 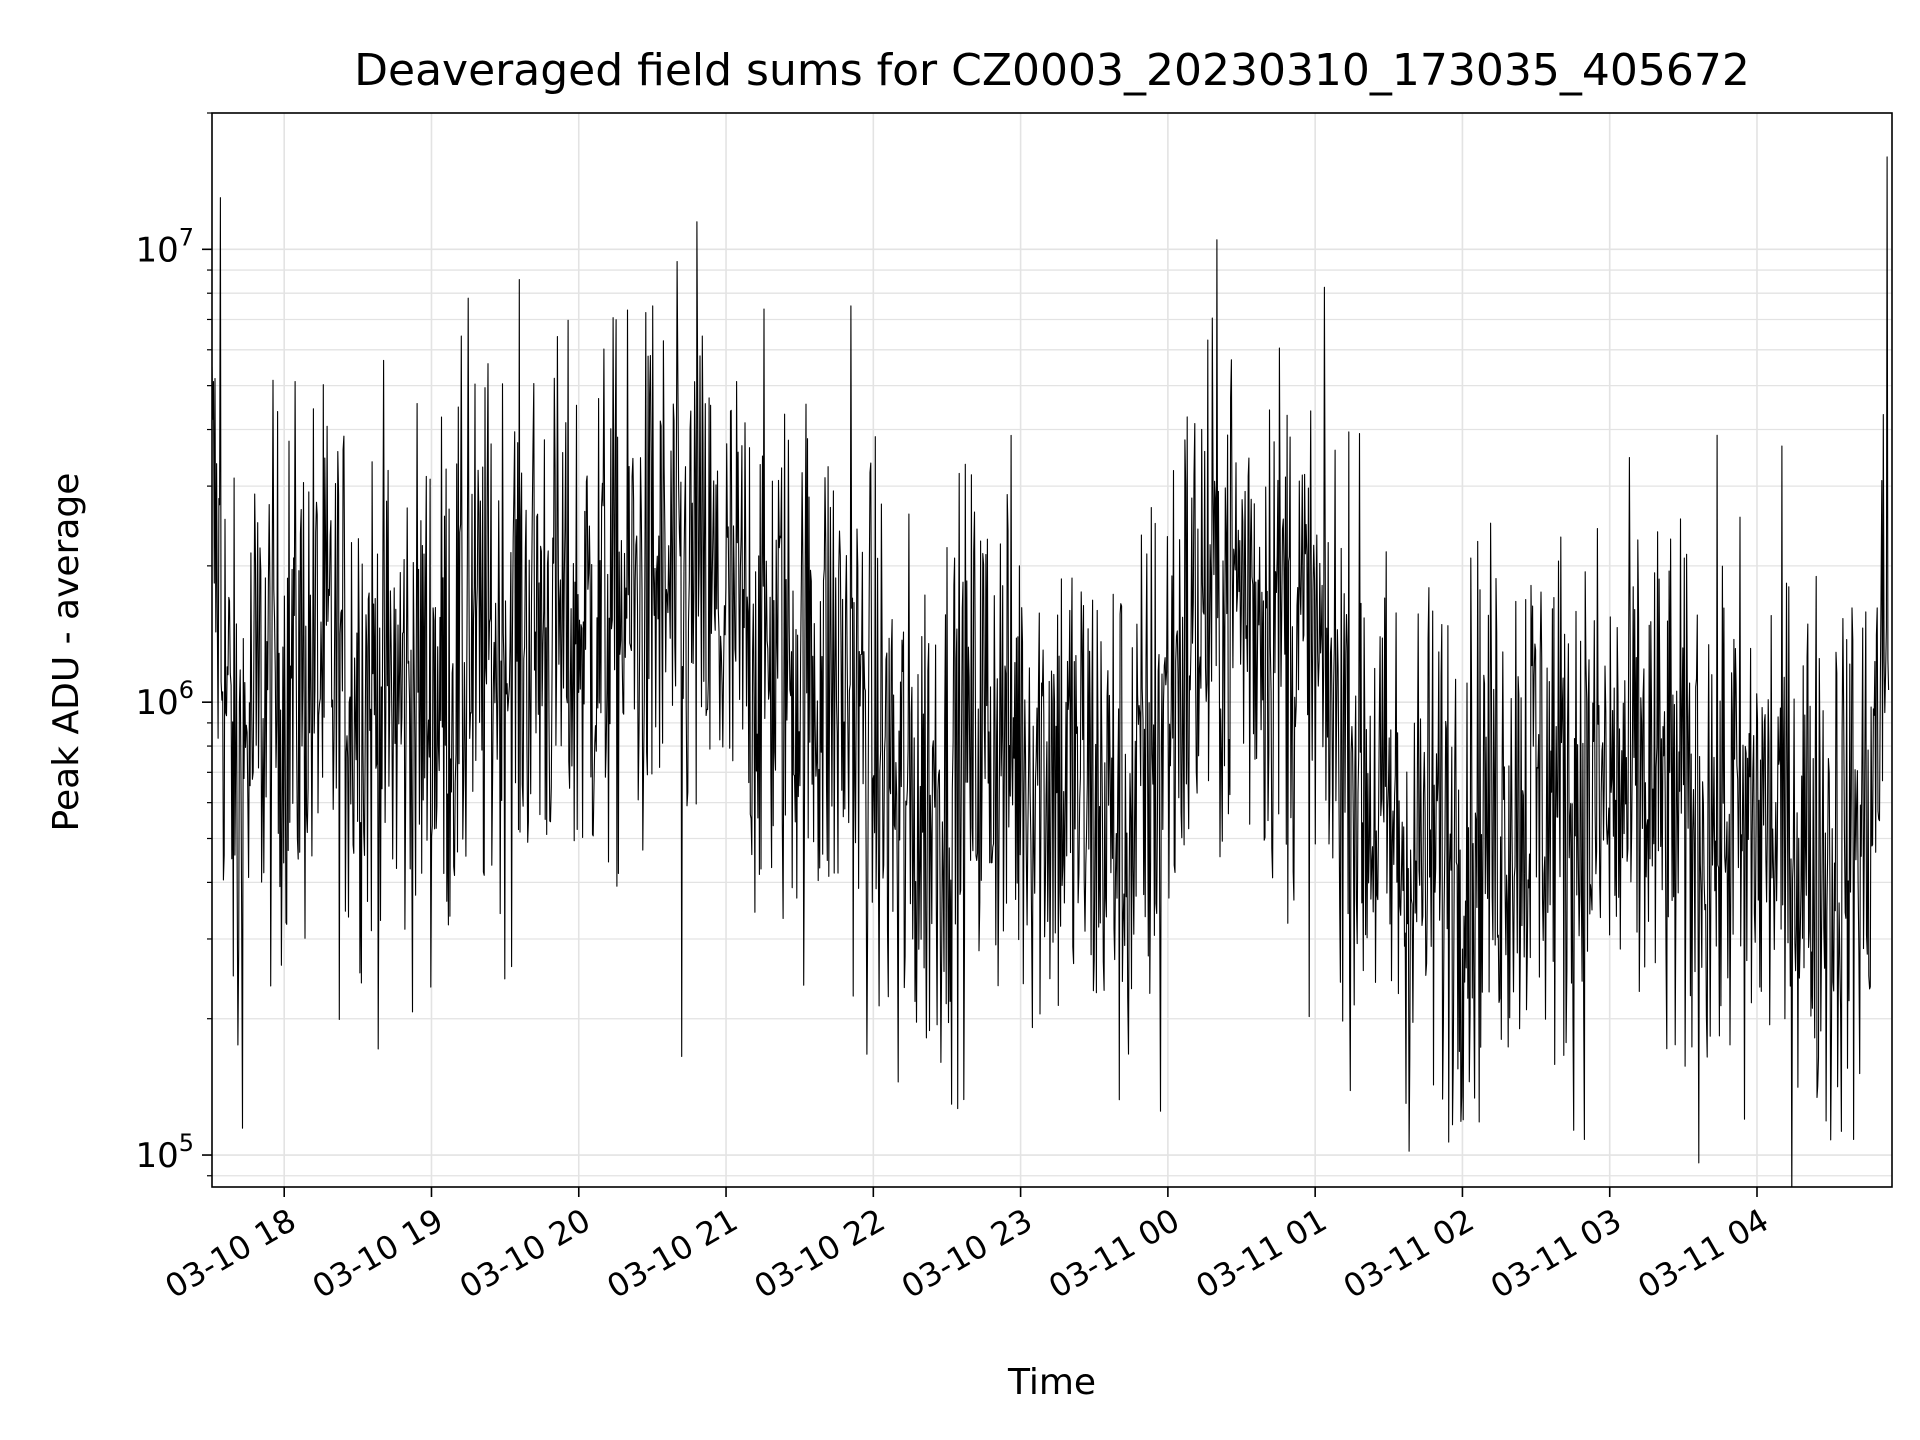 I want to click on y-tick-label: 10⁵, so click(x=164, y=1152).